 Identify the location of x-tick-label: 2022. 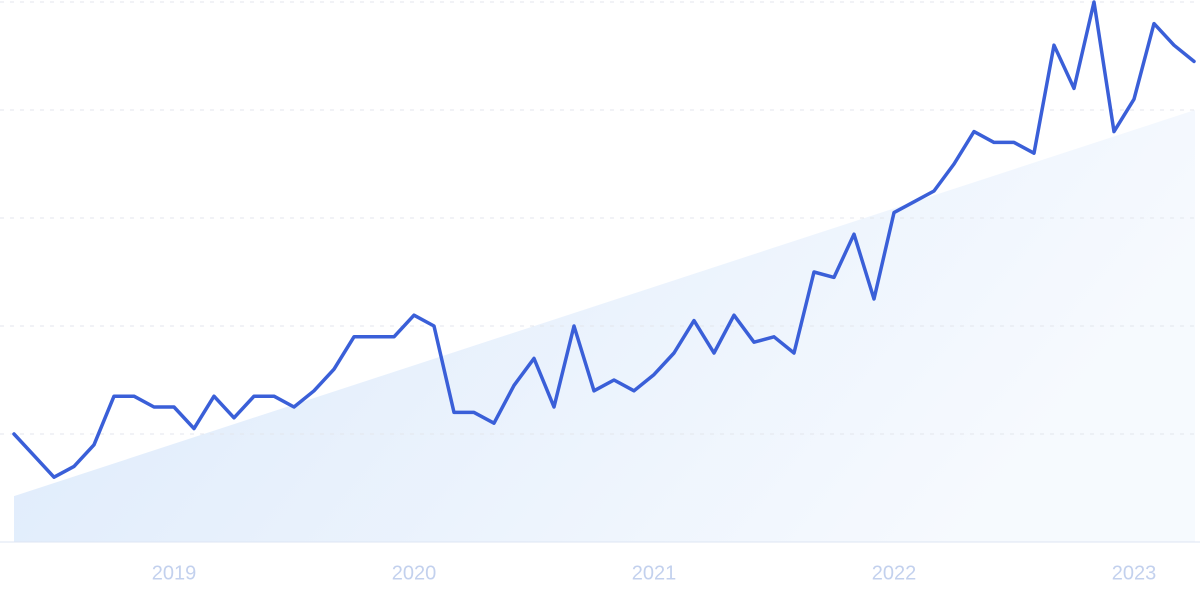
(894, 573).